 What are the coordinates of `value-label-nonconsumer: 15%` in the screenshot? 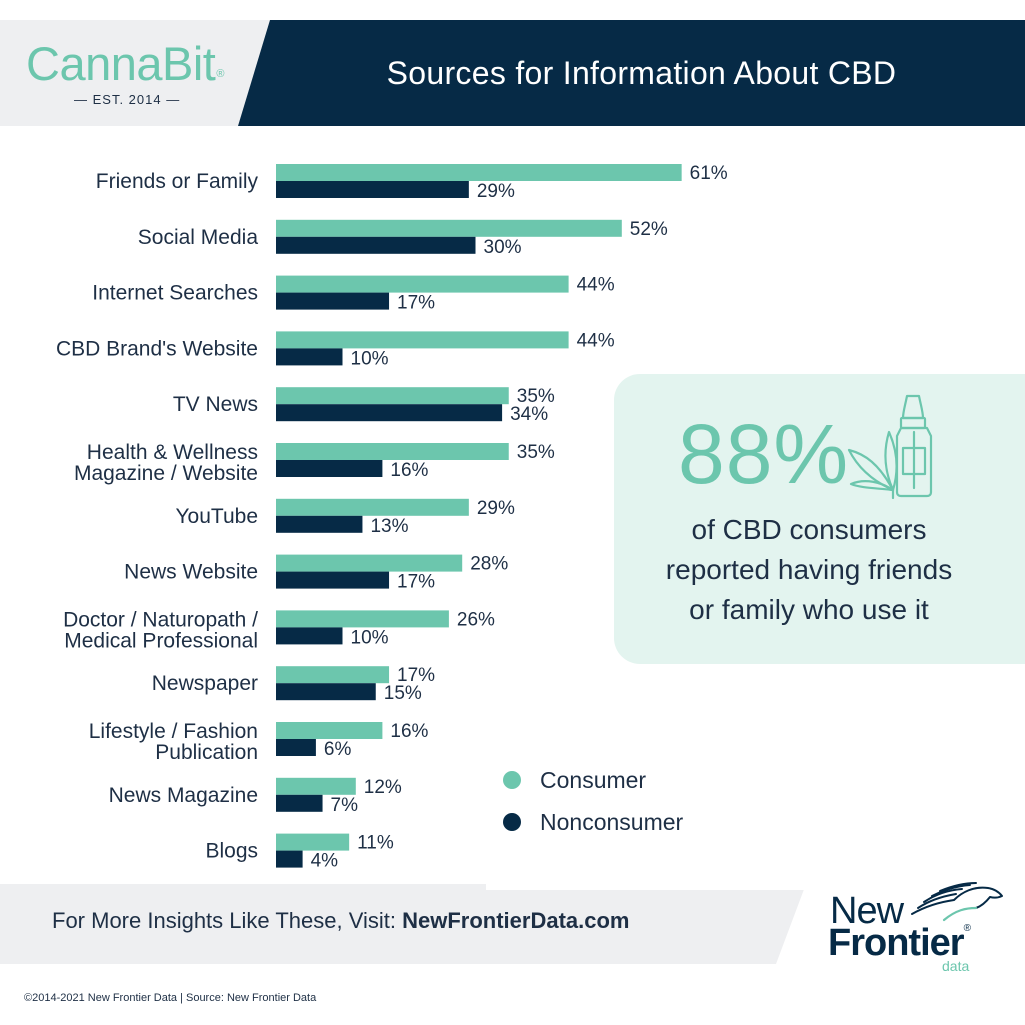 It's located at (403, 693).